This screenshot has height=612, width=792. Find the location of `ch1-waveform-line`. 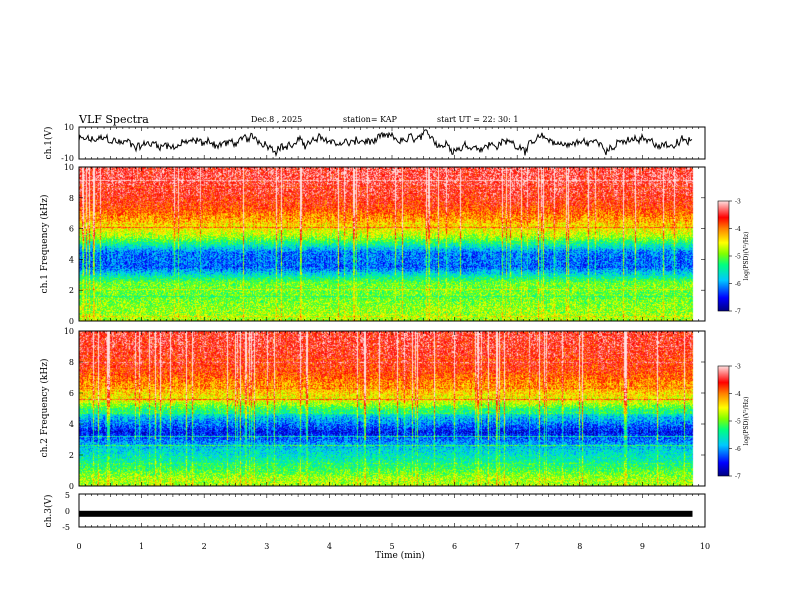

ch1-waveform-line is located at coordinates (385, 143).